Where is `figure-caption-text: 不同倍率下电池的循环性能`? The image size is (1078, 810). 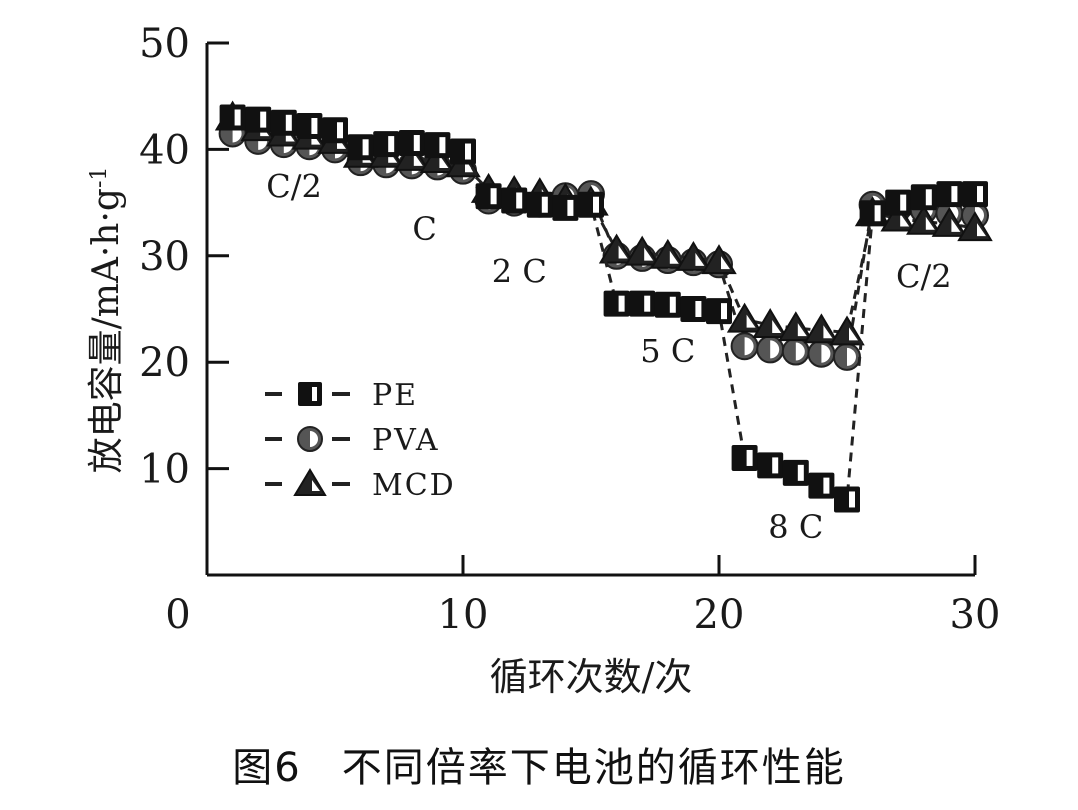
figure-caption-text: 不同倍率下电池的循环性能 is located at coordinates (593, 768).